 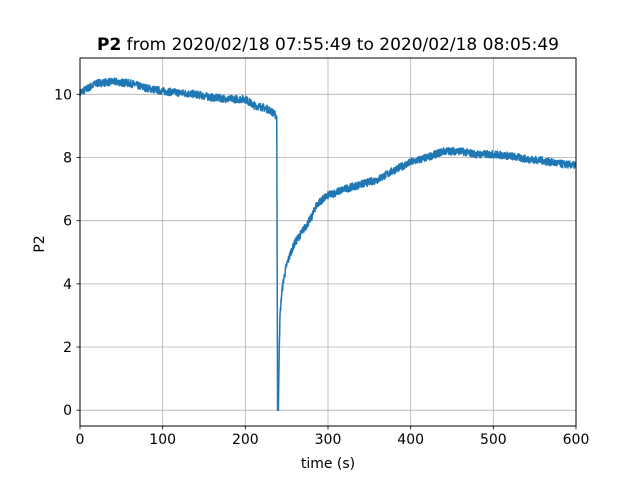 I want to click on title-variable: P2, so click(x=109, y=45).